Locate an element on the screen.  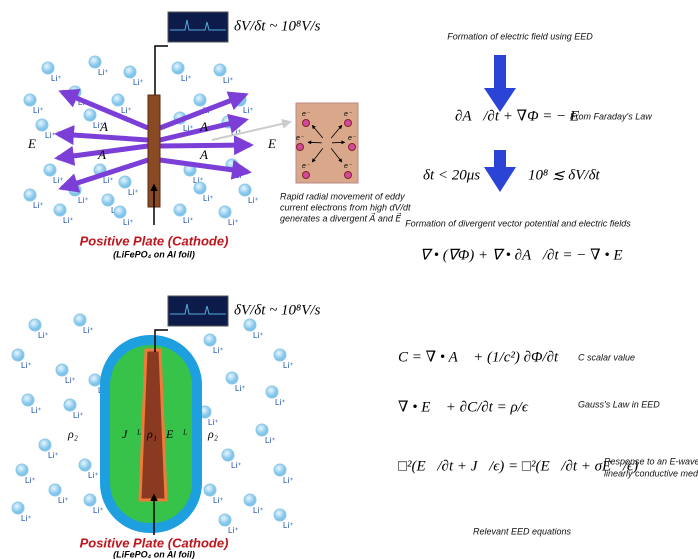
waveform is located at coordinates (198, 309).